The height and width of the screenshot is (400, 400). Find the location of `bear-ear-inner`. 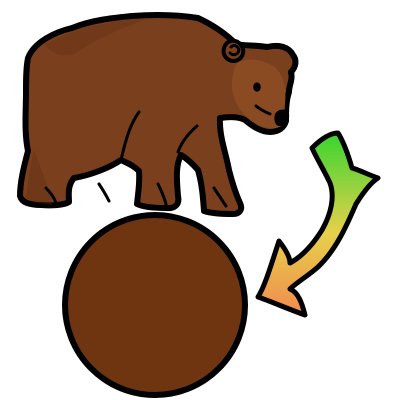

bear-ear-inner is located at coordinates (234, 50).